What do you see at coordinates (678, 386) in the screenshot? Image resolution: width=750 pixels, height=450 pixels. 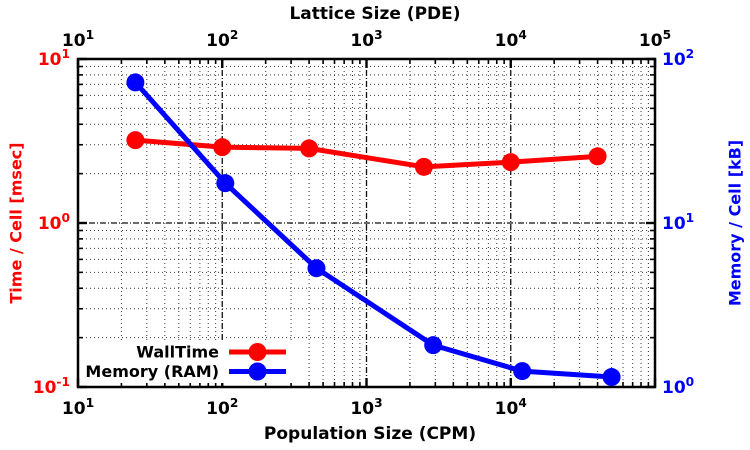 I see `right-axis-tick-label: 100` at bounding box center [678, 386].